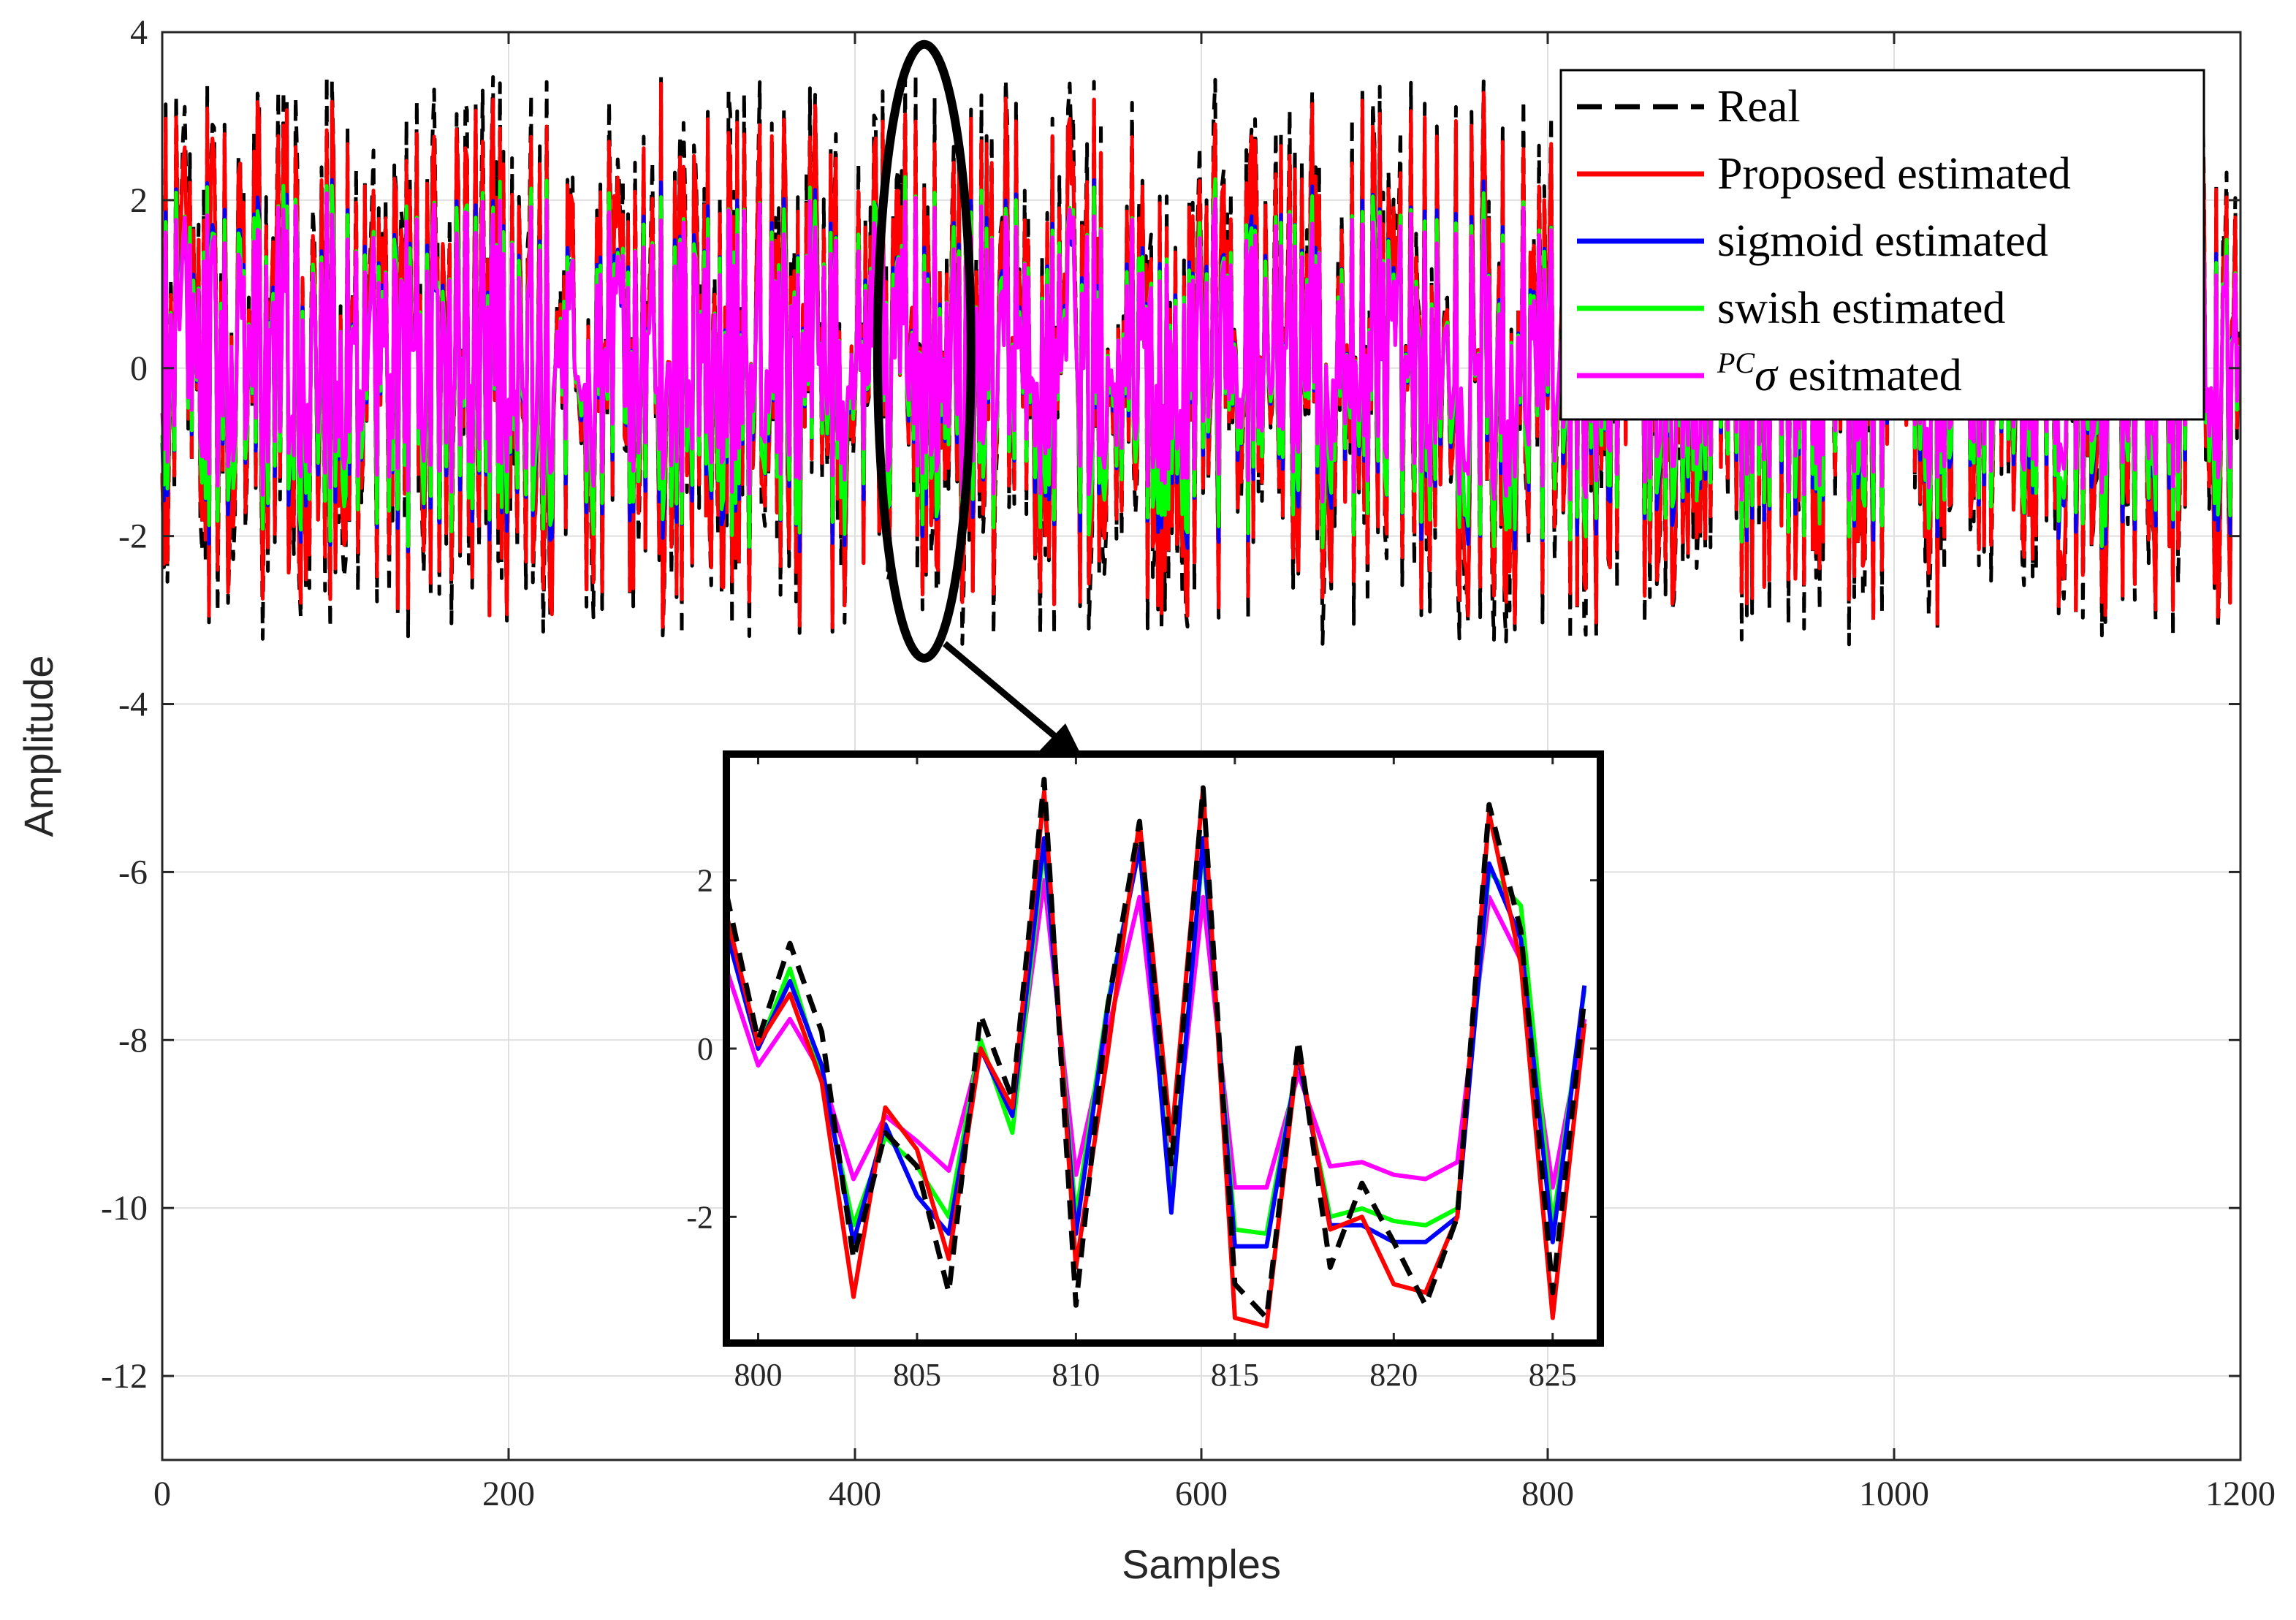 Image resolution: width=2296 pixels, height=1620 pixels. I want to click on legend-label-5: PCσ esitmated, so click(1839, 373).